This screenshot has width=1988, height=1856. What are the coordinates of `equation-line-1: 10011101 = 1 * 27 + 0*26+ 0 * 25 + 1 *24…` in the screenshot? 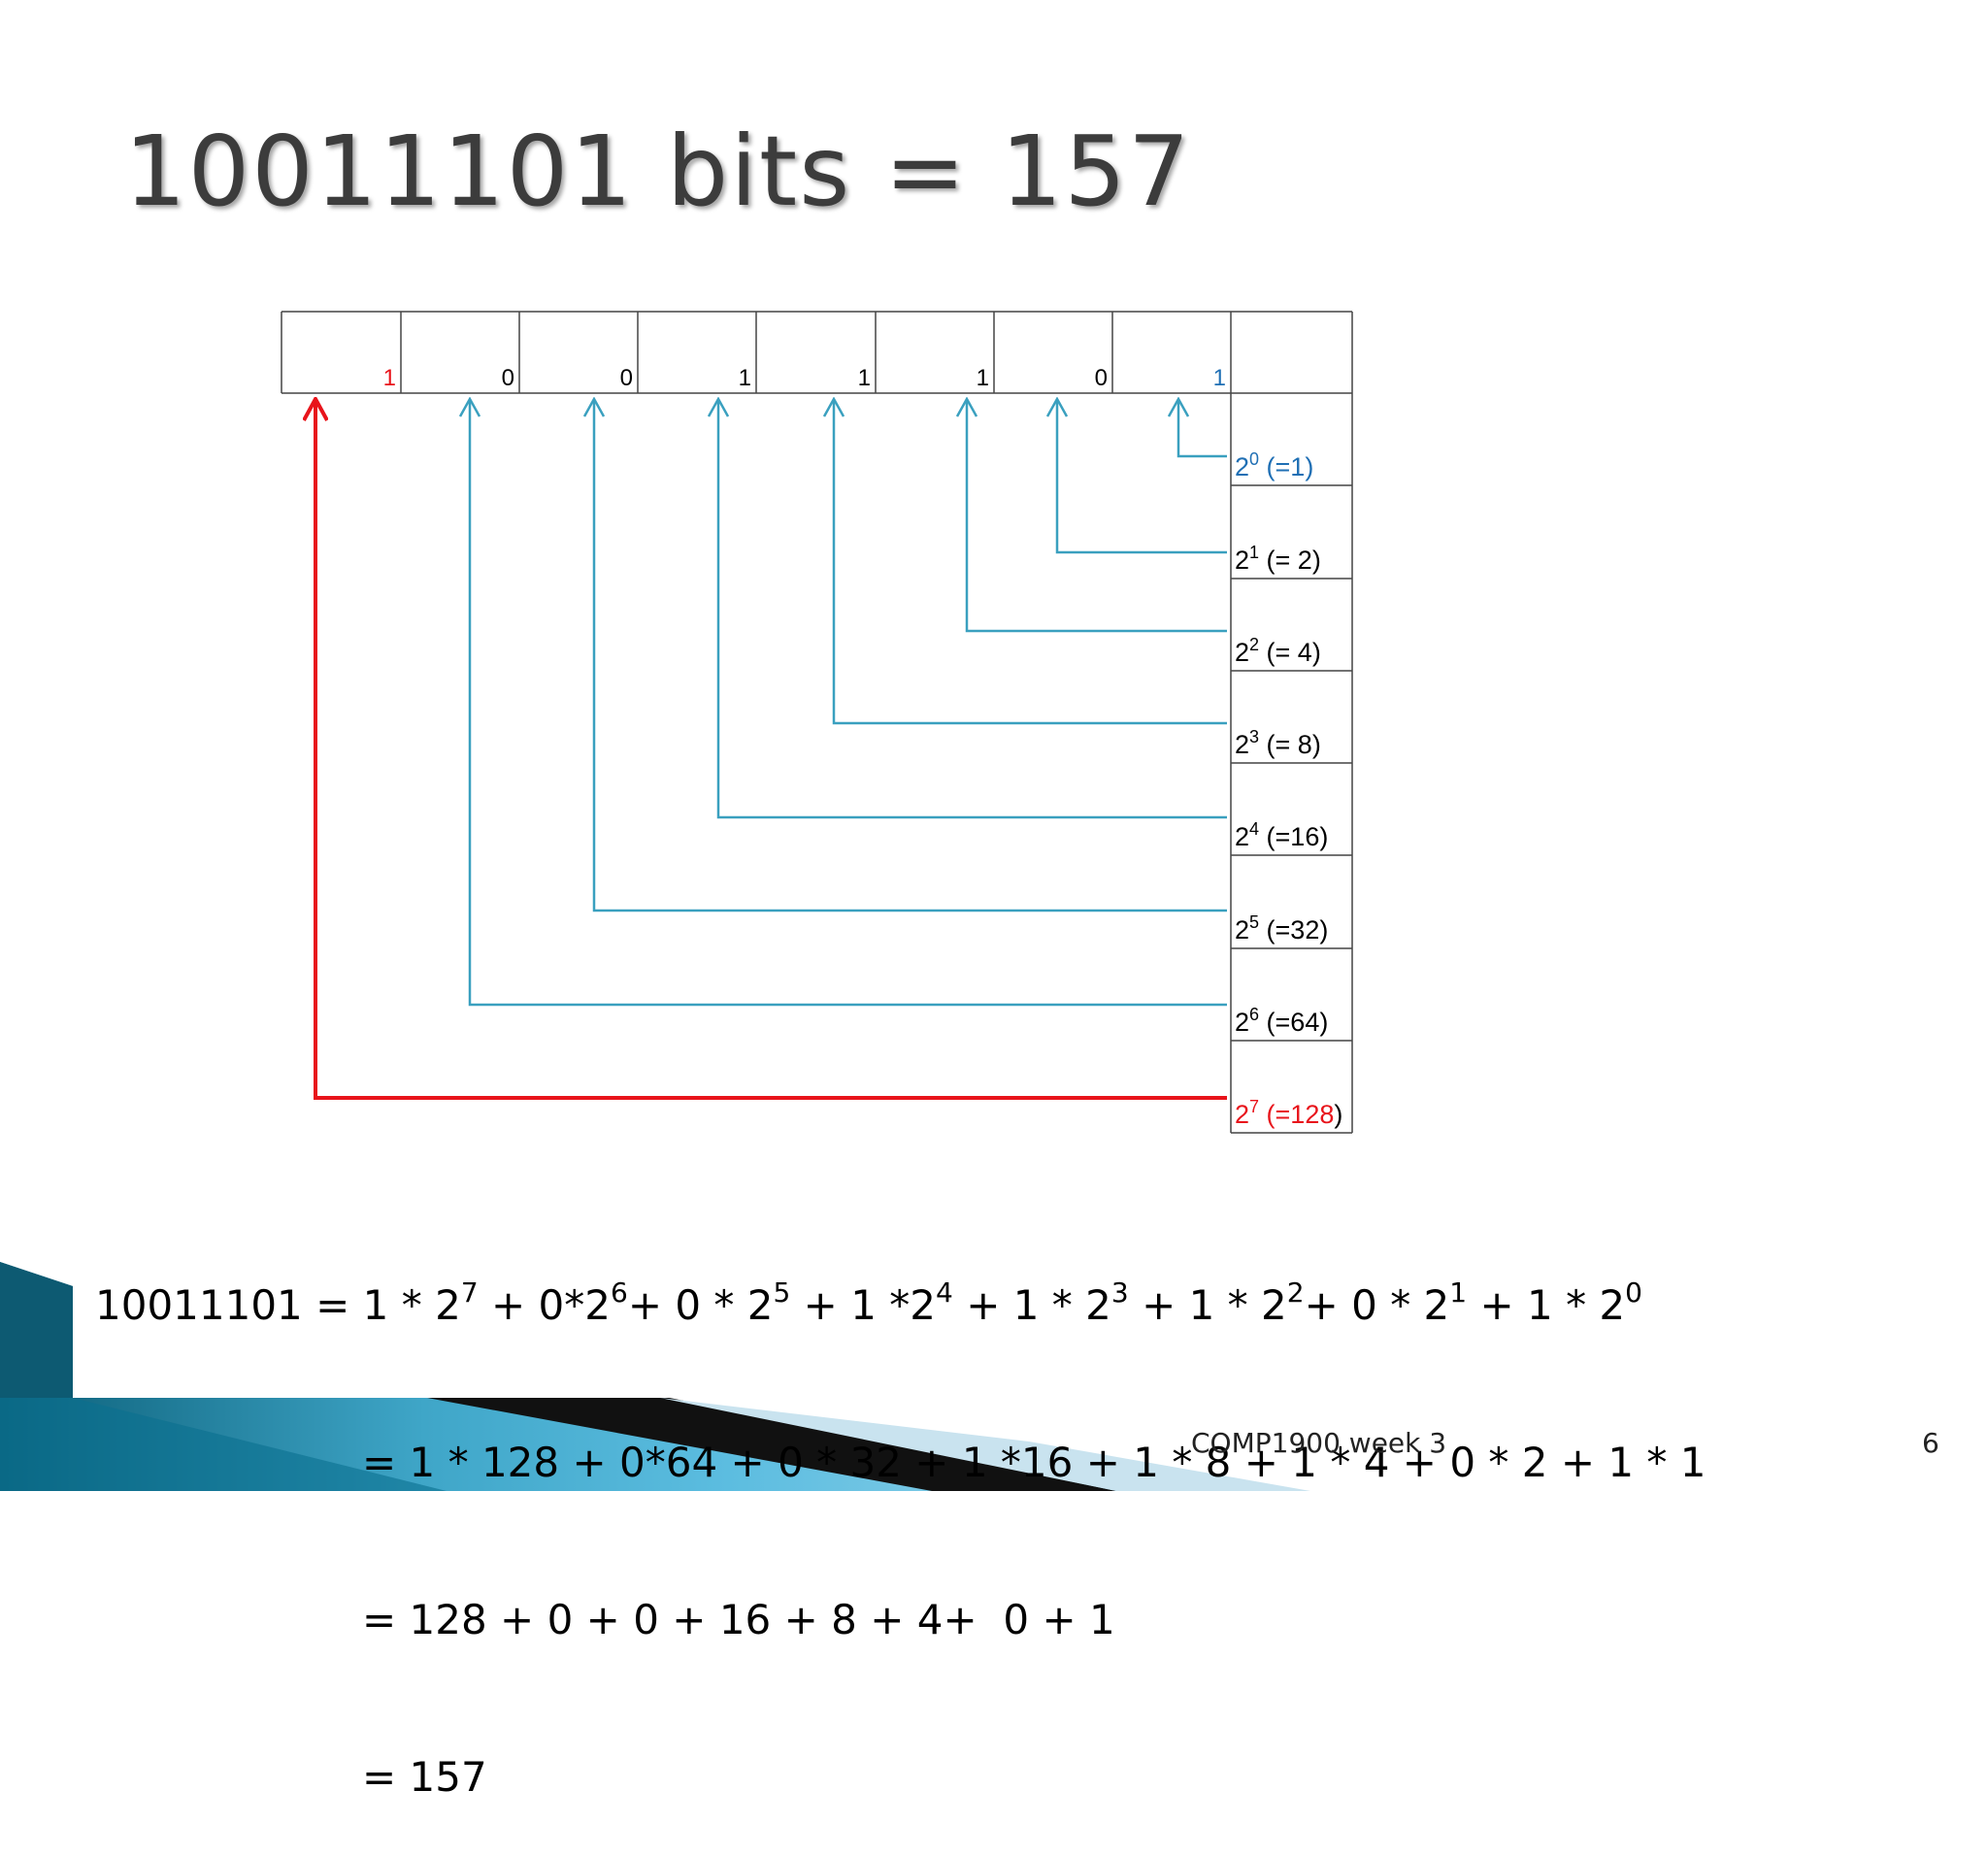 It's located at (901, 1305).